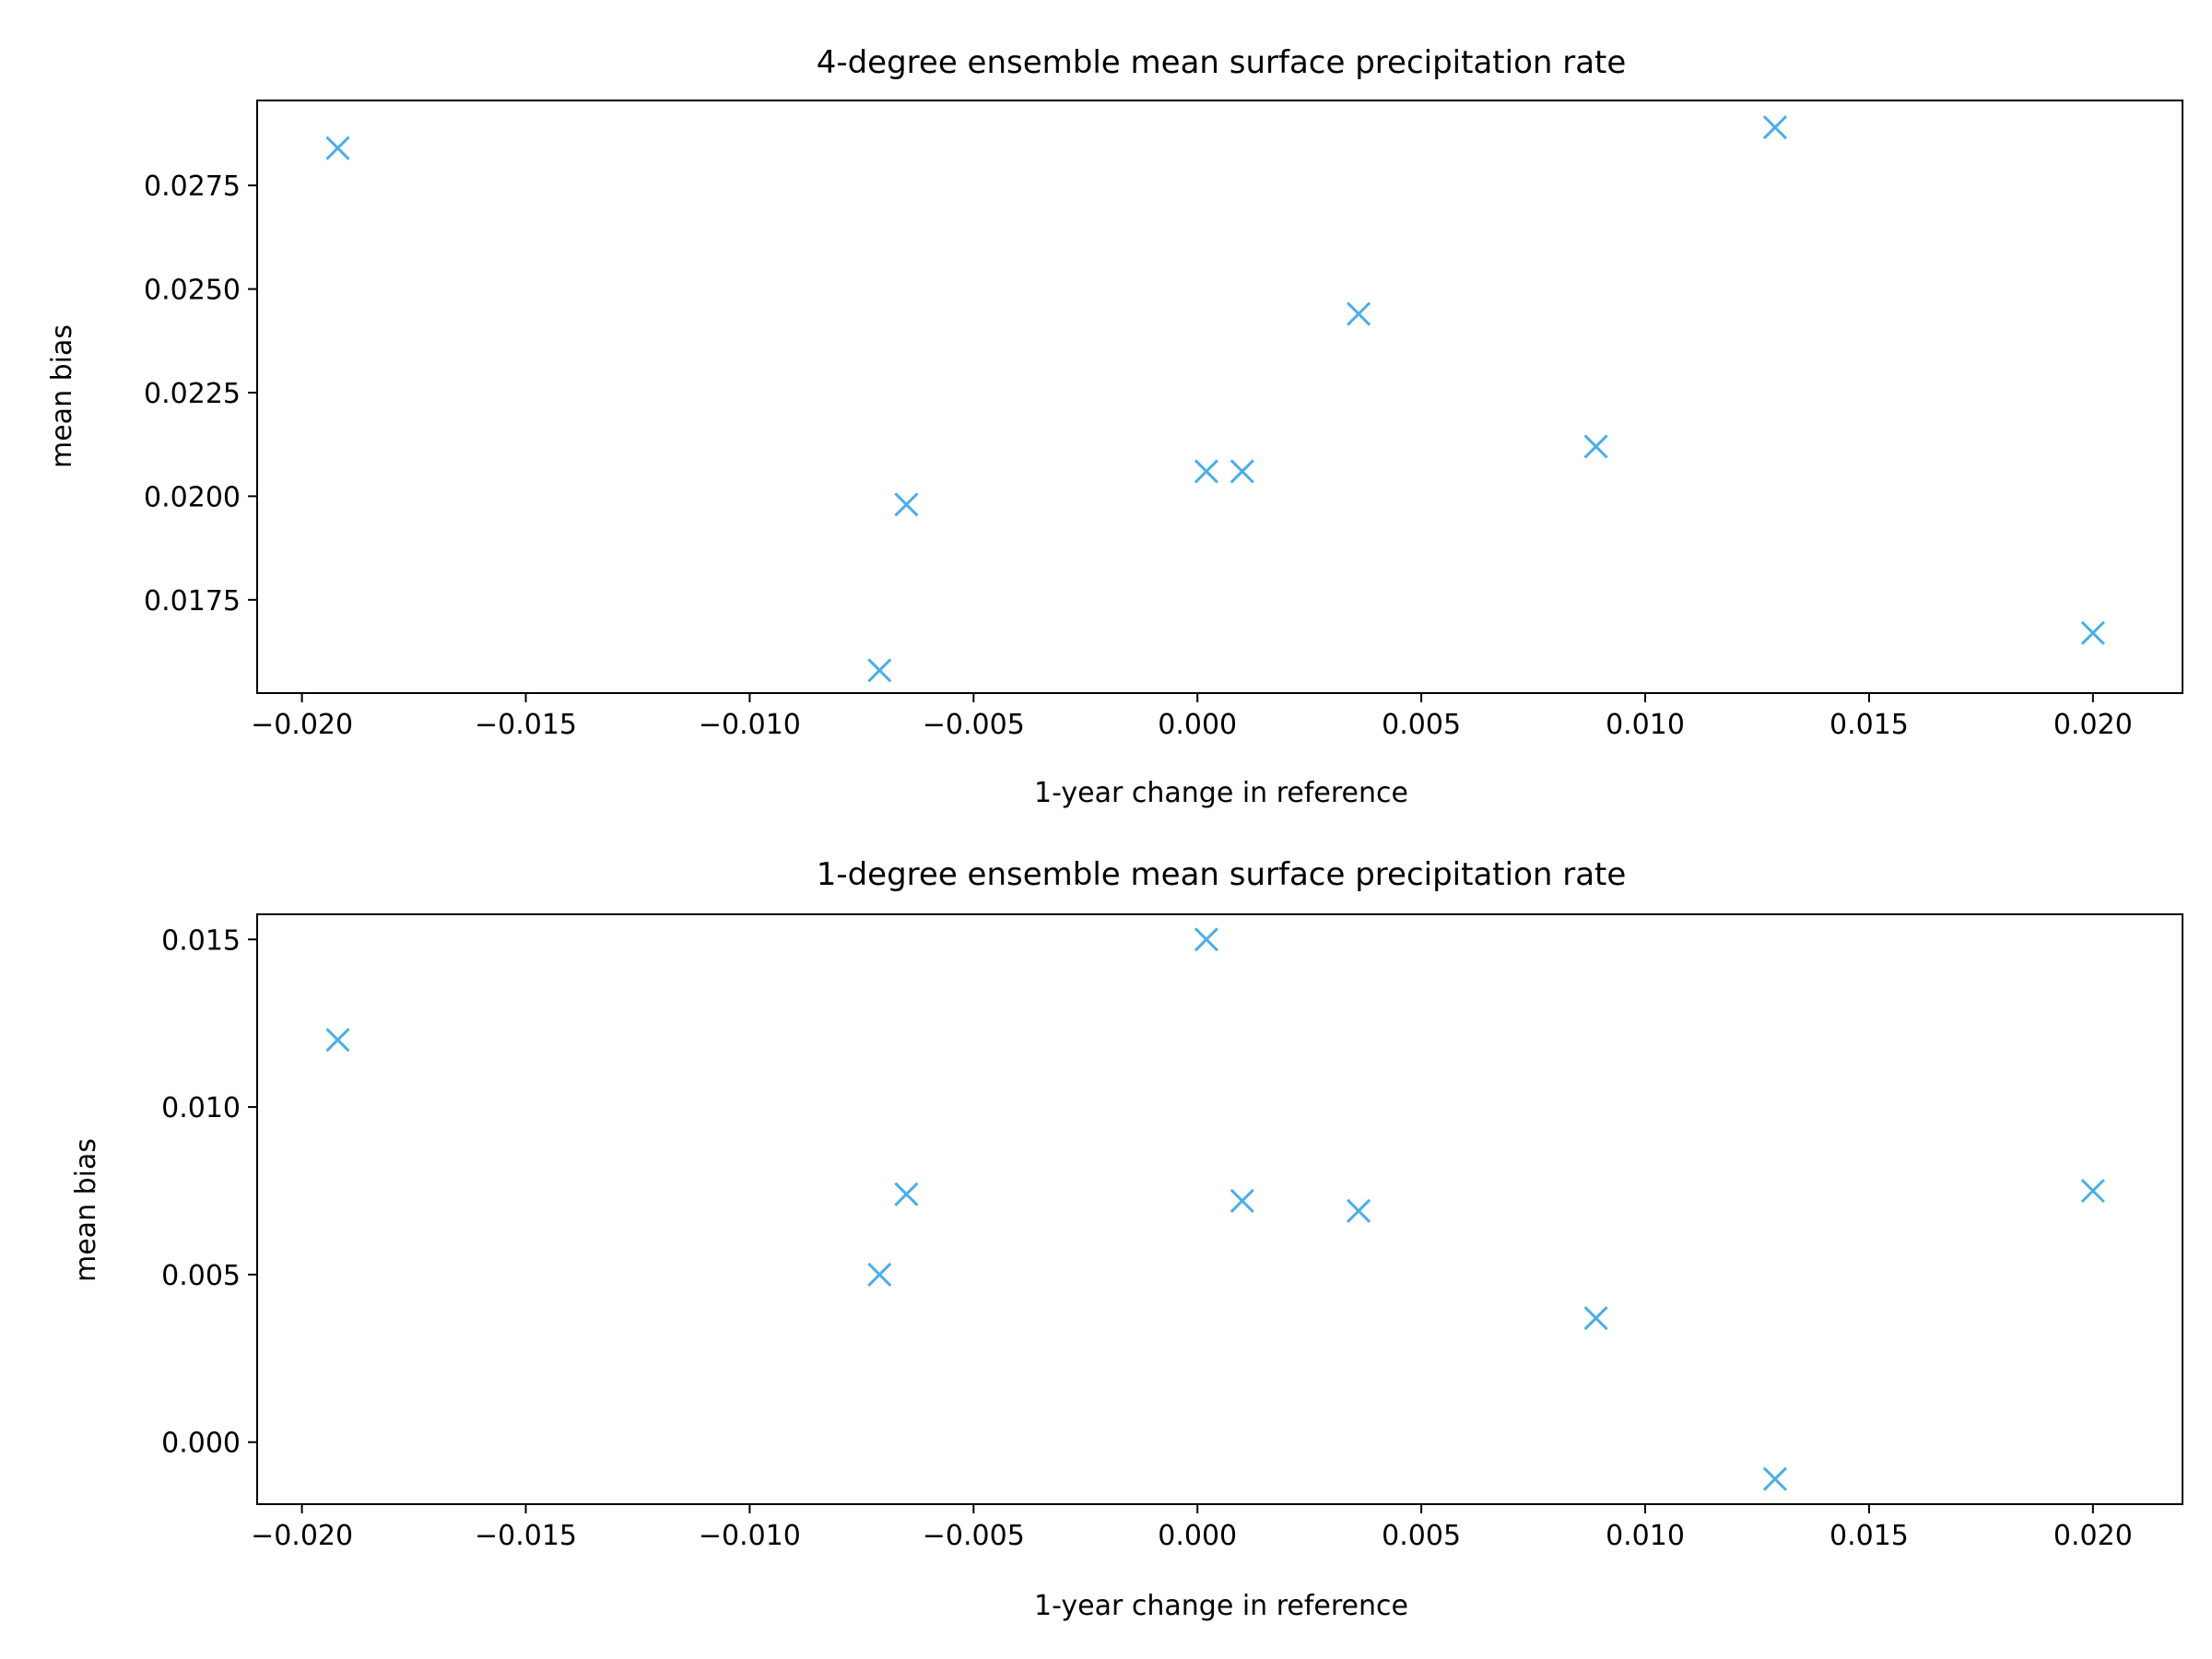  I want to click on bottom-chart-x-tick-label: 0.020, so click(2093, 1536).